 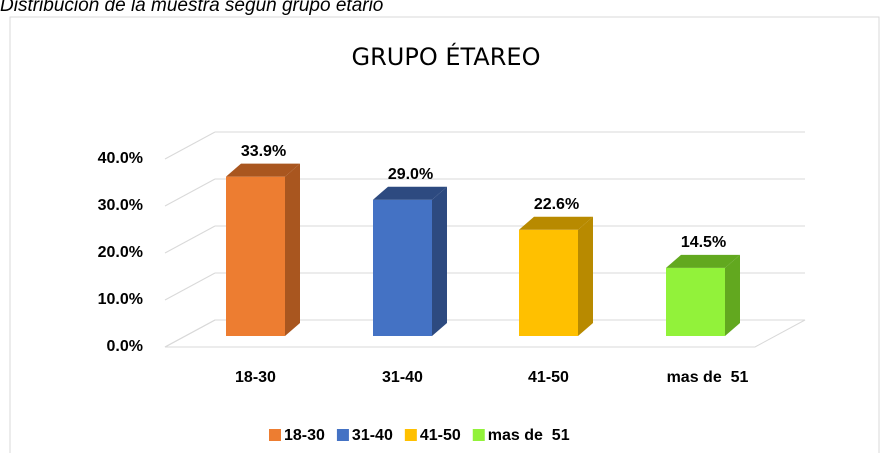 What do you see at coordinates (708, 377) in the screenshot?
I see `x-tick-label: mas de 51` at bounding box center [708, 377].